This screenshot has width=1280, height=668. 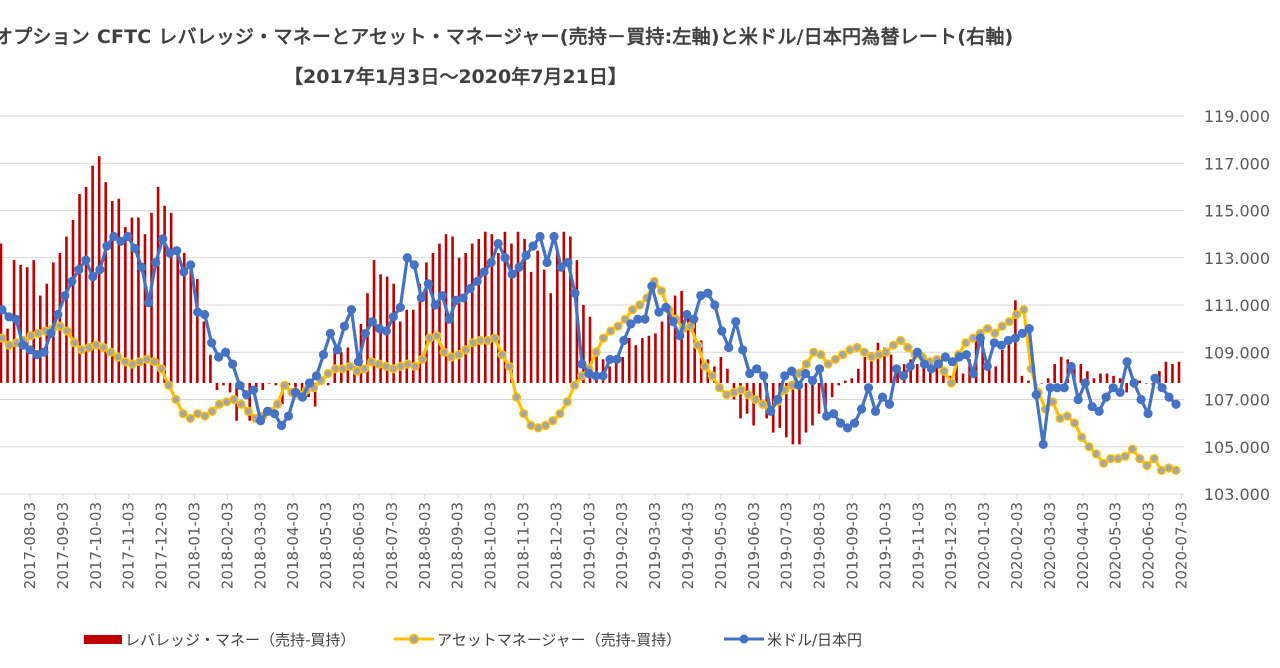 I want to click on x-tick-label: 2020-05-03, so click(x=1116, y=545).